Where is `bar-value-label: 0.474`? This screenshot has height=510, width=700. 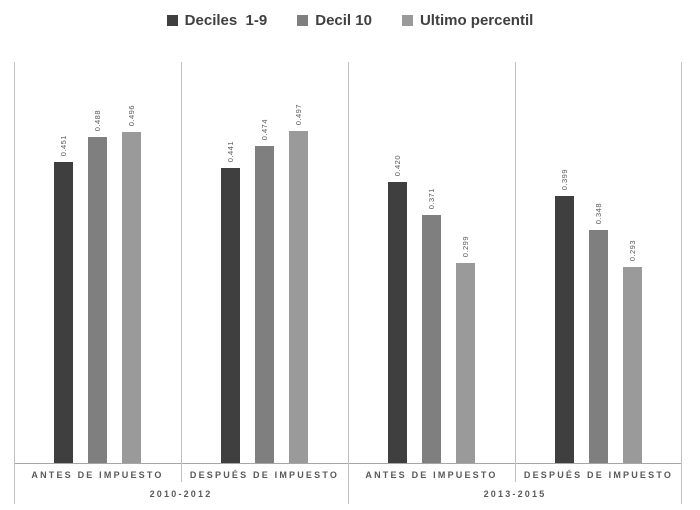 bar-value-label: 0.474 is located at coordinates (264, 129).